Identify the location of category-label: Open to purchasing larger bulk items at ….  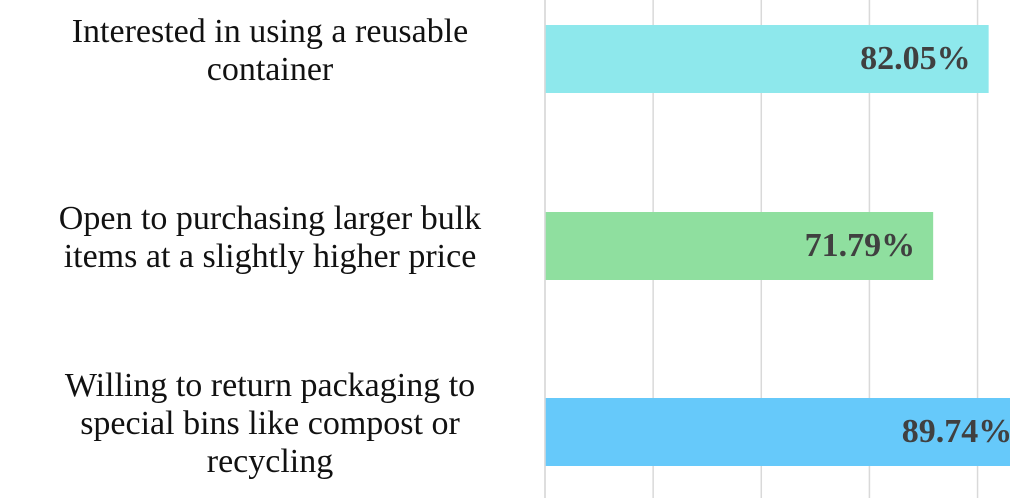
(270, 237).